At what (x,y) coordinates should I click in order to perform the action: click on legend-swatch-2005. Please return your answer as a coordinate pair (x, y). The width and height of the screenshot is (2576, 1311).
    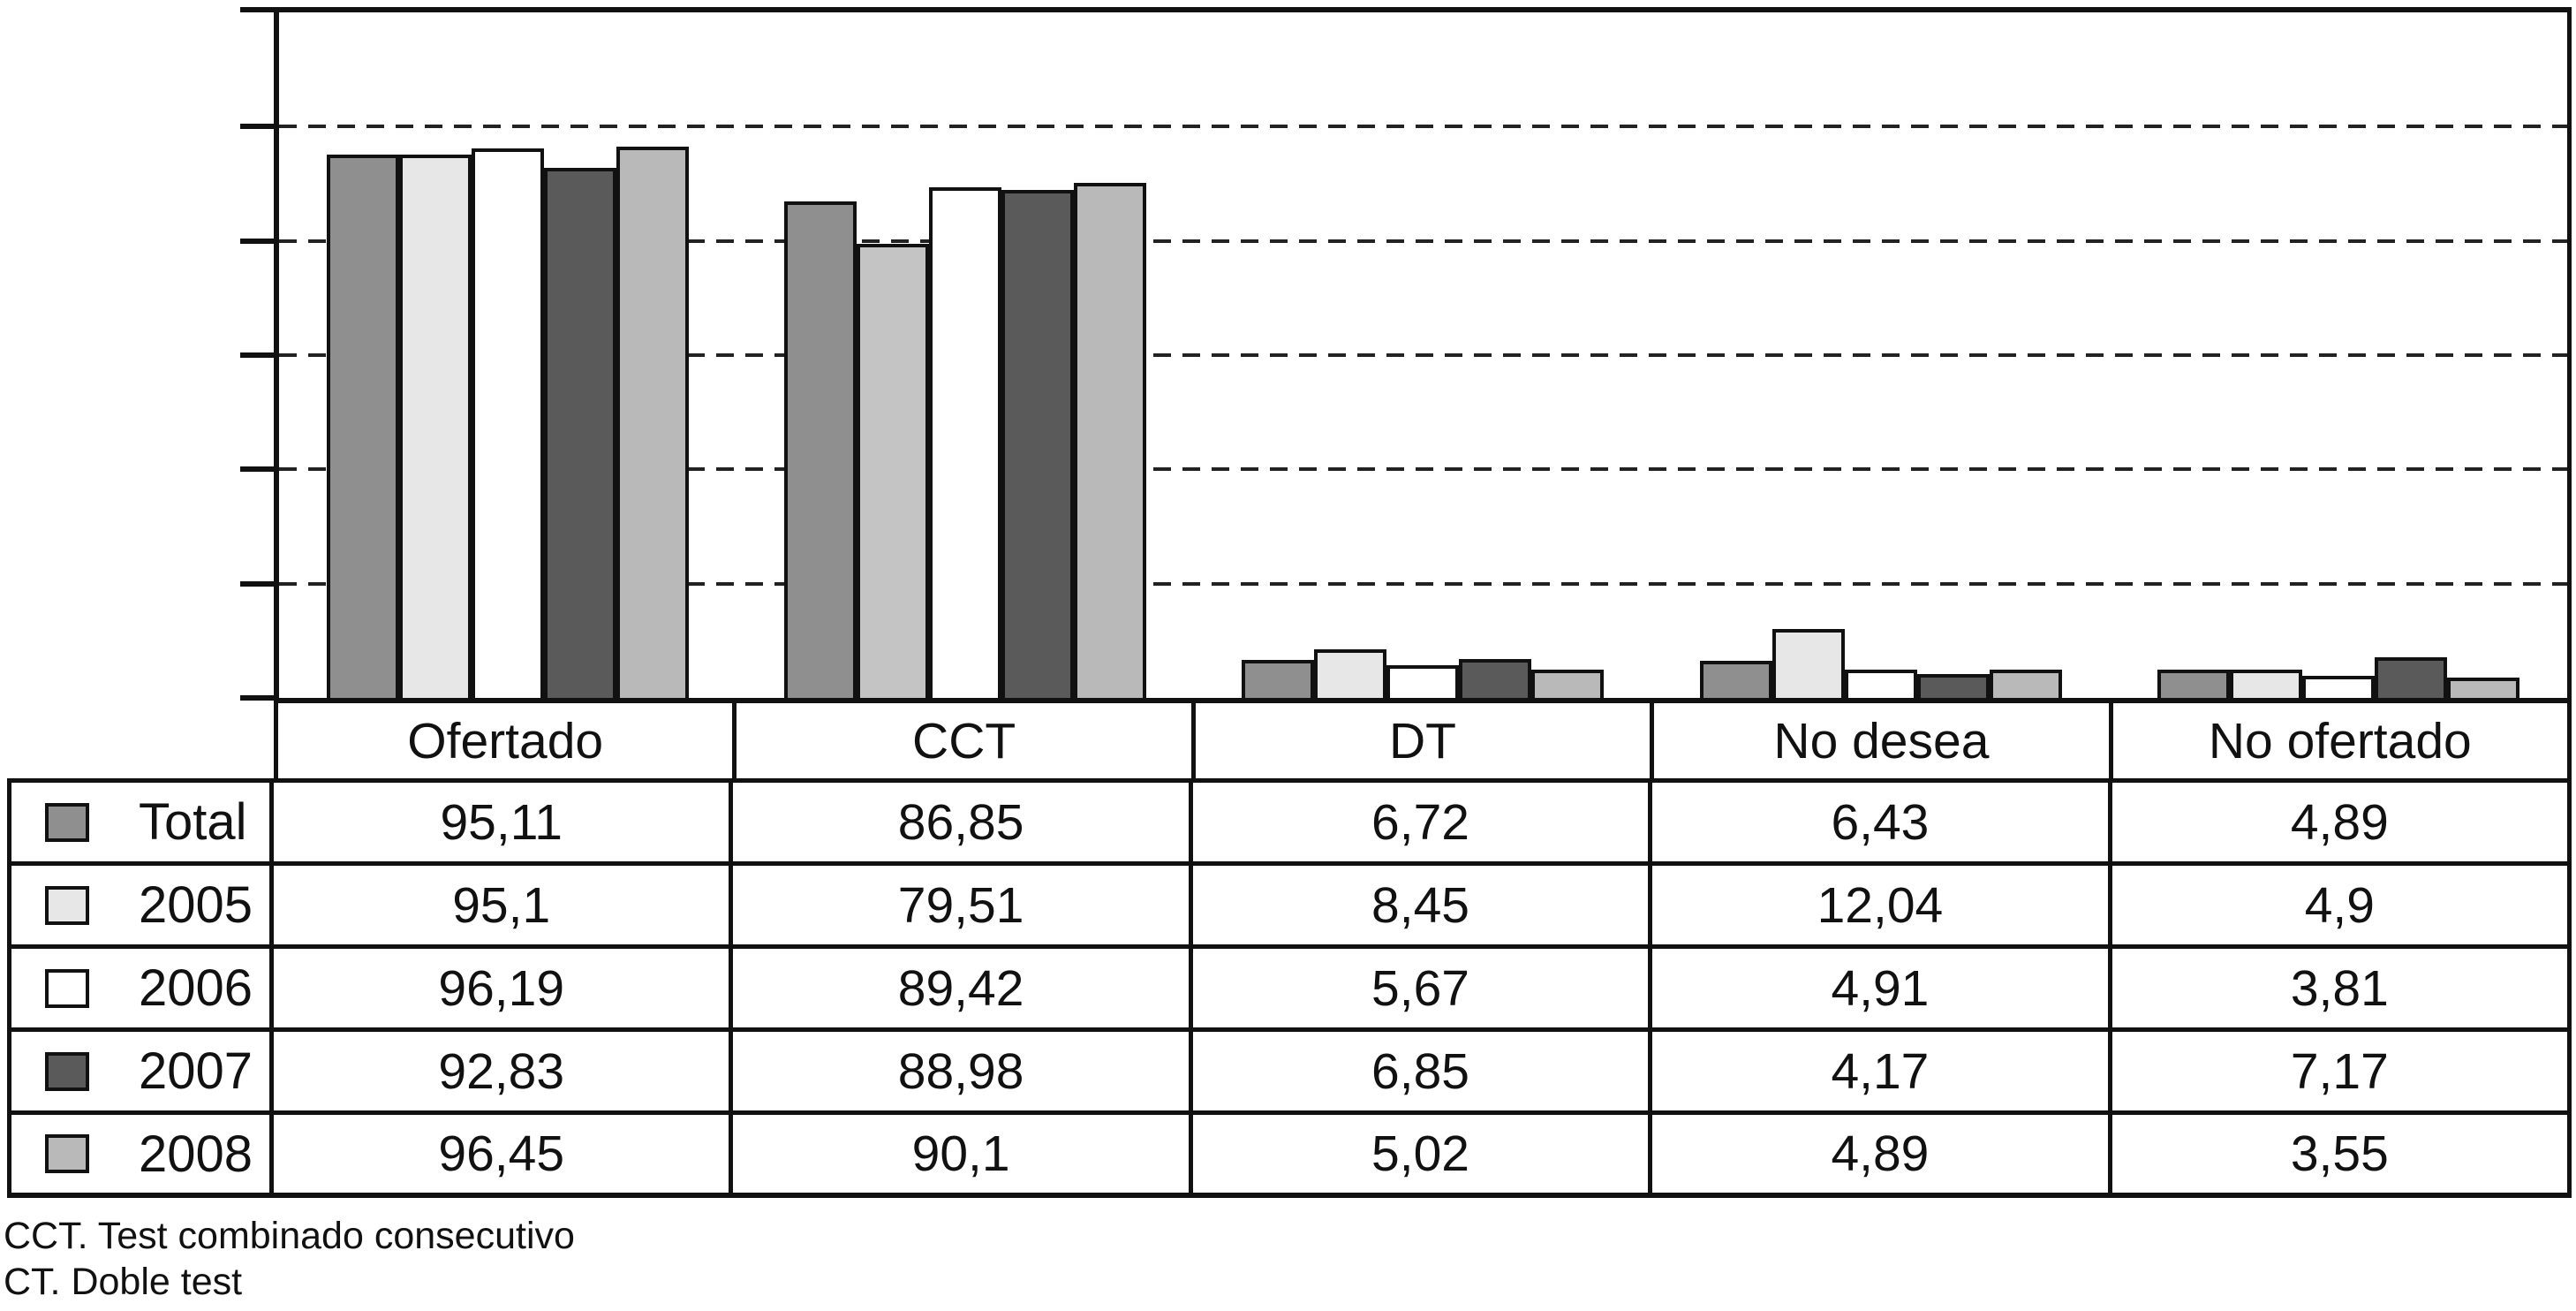
    Looking at the image, I should click on (67, 905).